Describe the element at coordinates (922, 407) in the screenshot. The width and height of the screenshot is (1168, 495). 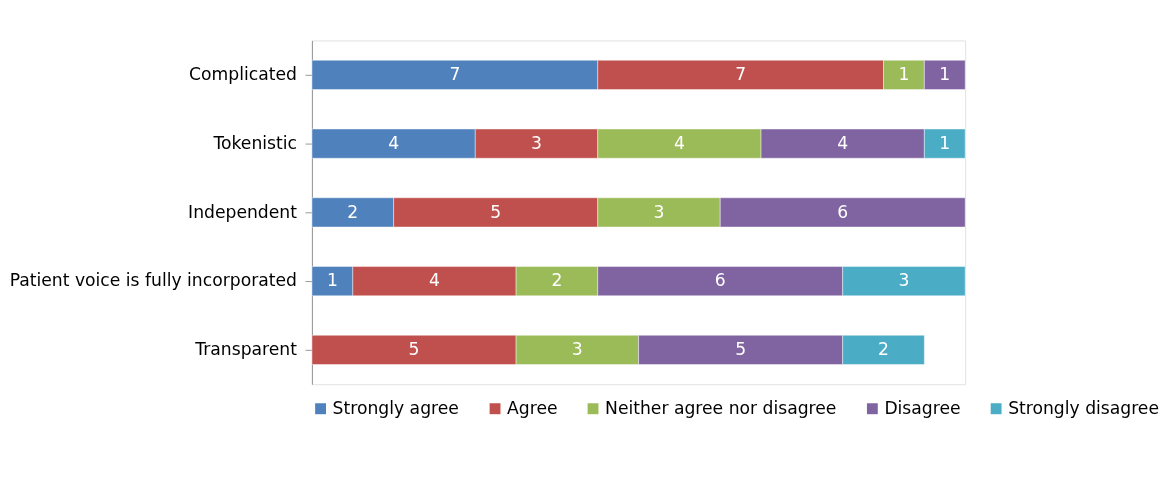
I see `legend-label: Disagree` at that location.